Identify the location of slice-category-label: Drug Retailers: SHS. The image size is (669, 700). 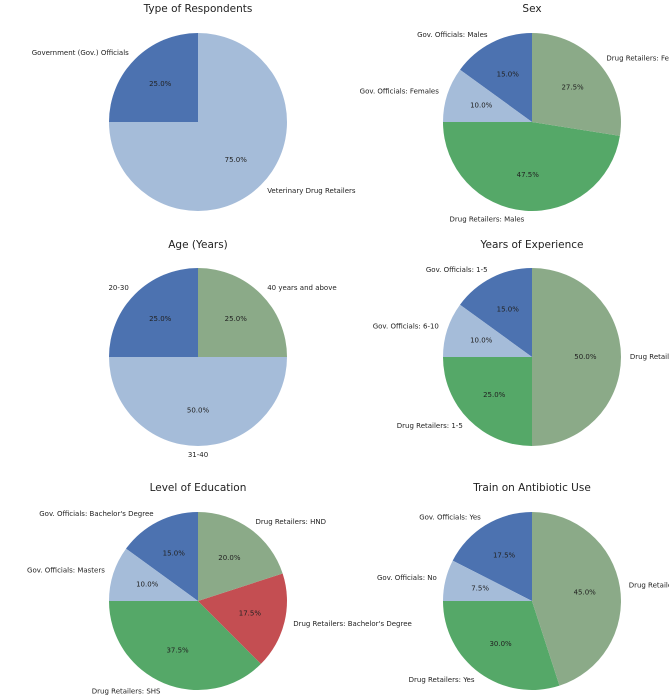
(126, 691).